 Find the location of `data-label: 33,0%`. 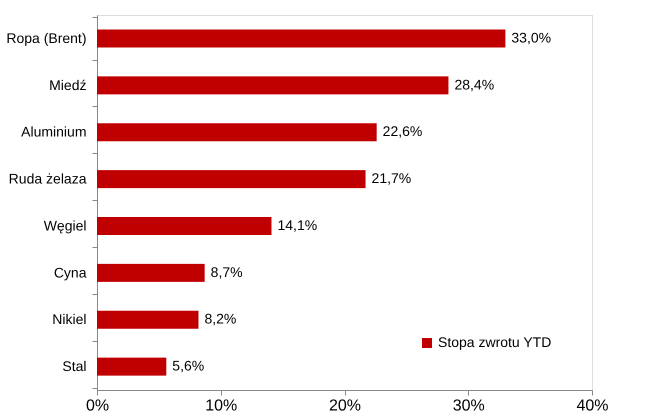

data-label: 33,0% is located at coordinates (531, 37).